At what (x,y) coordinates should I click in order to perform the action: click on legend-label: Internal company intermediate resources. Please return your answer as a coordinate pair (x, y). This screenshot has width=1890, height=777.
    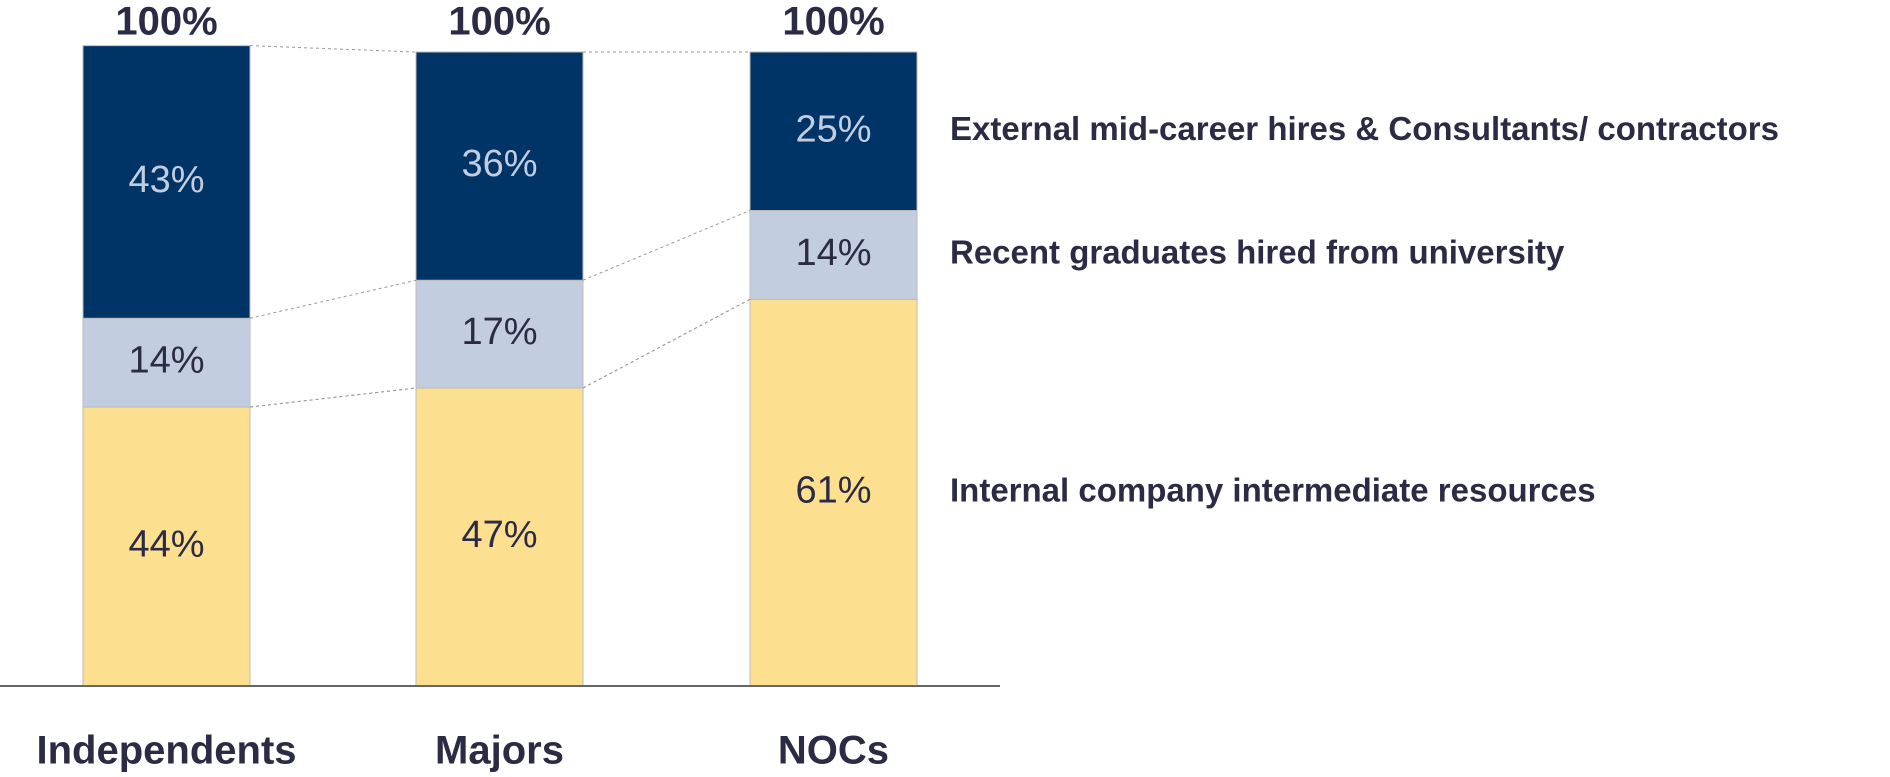
    Looking at the image, I should click on (1273, 489).